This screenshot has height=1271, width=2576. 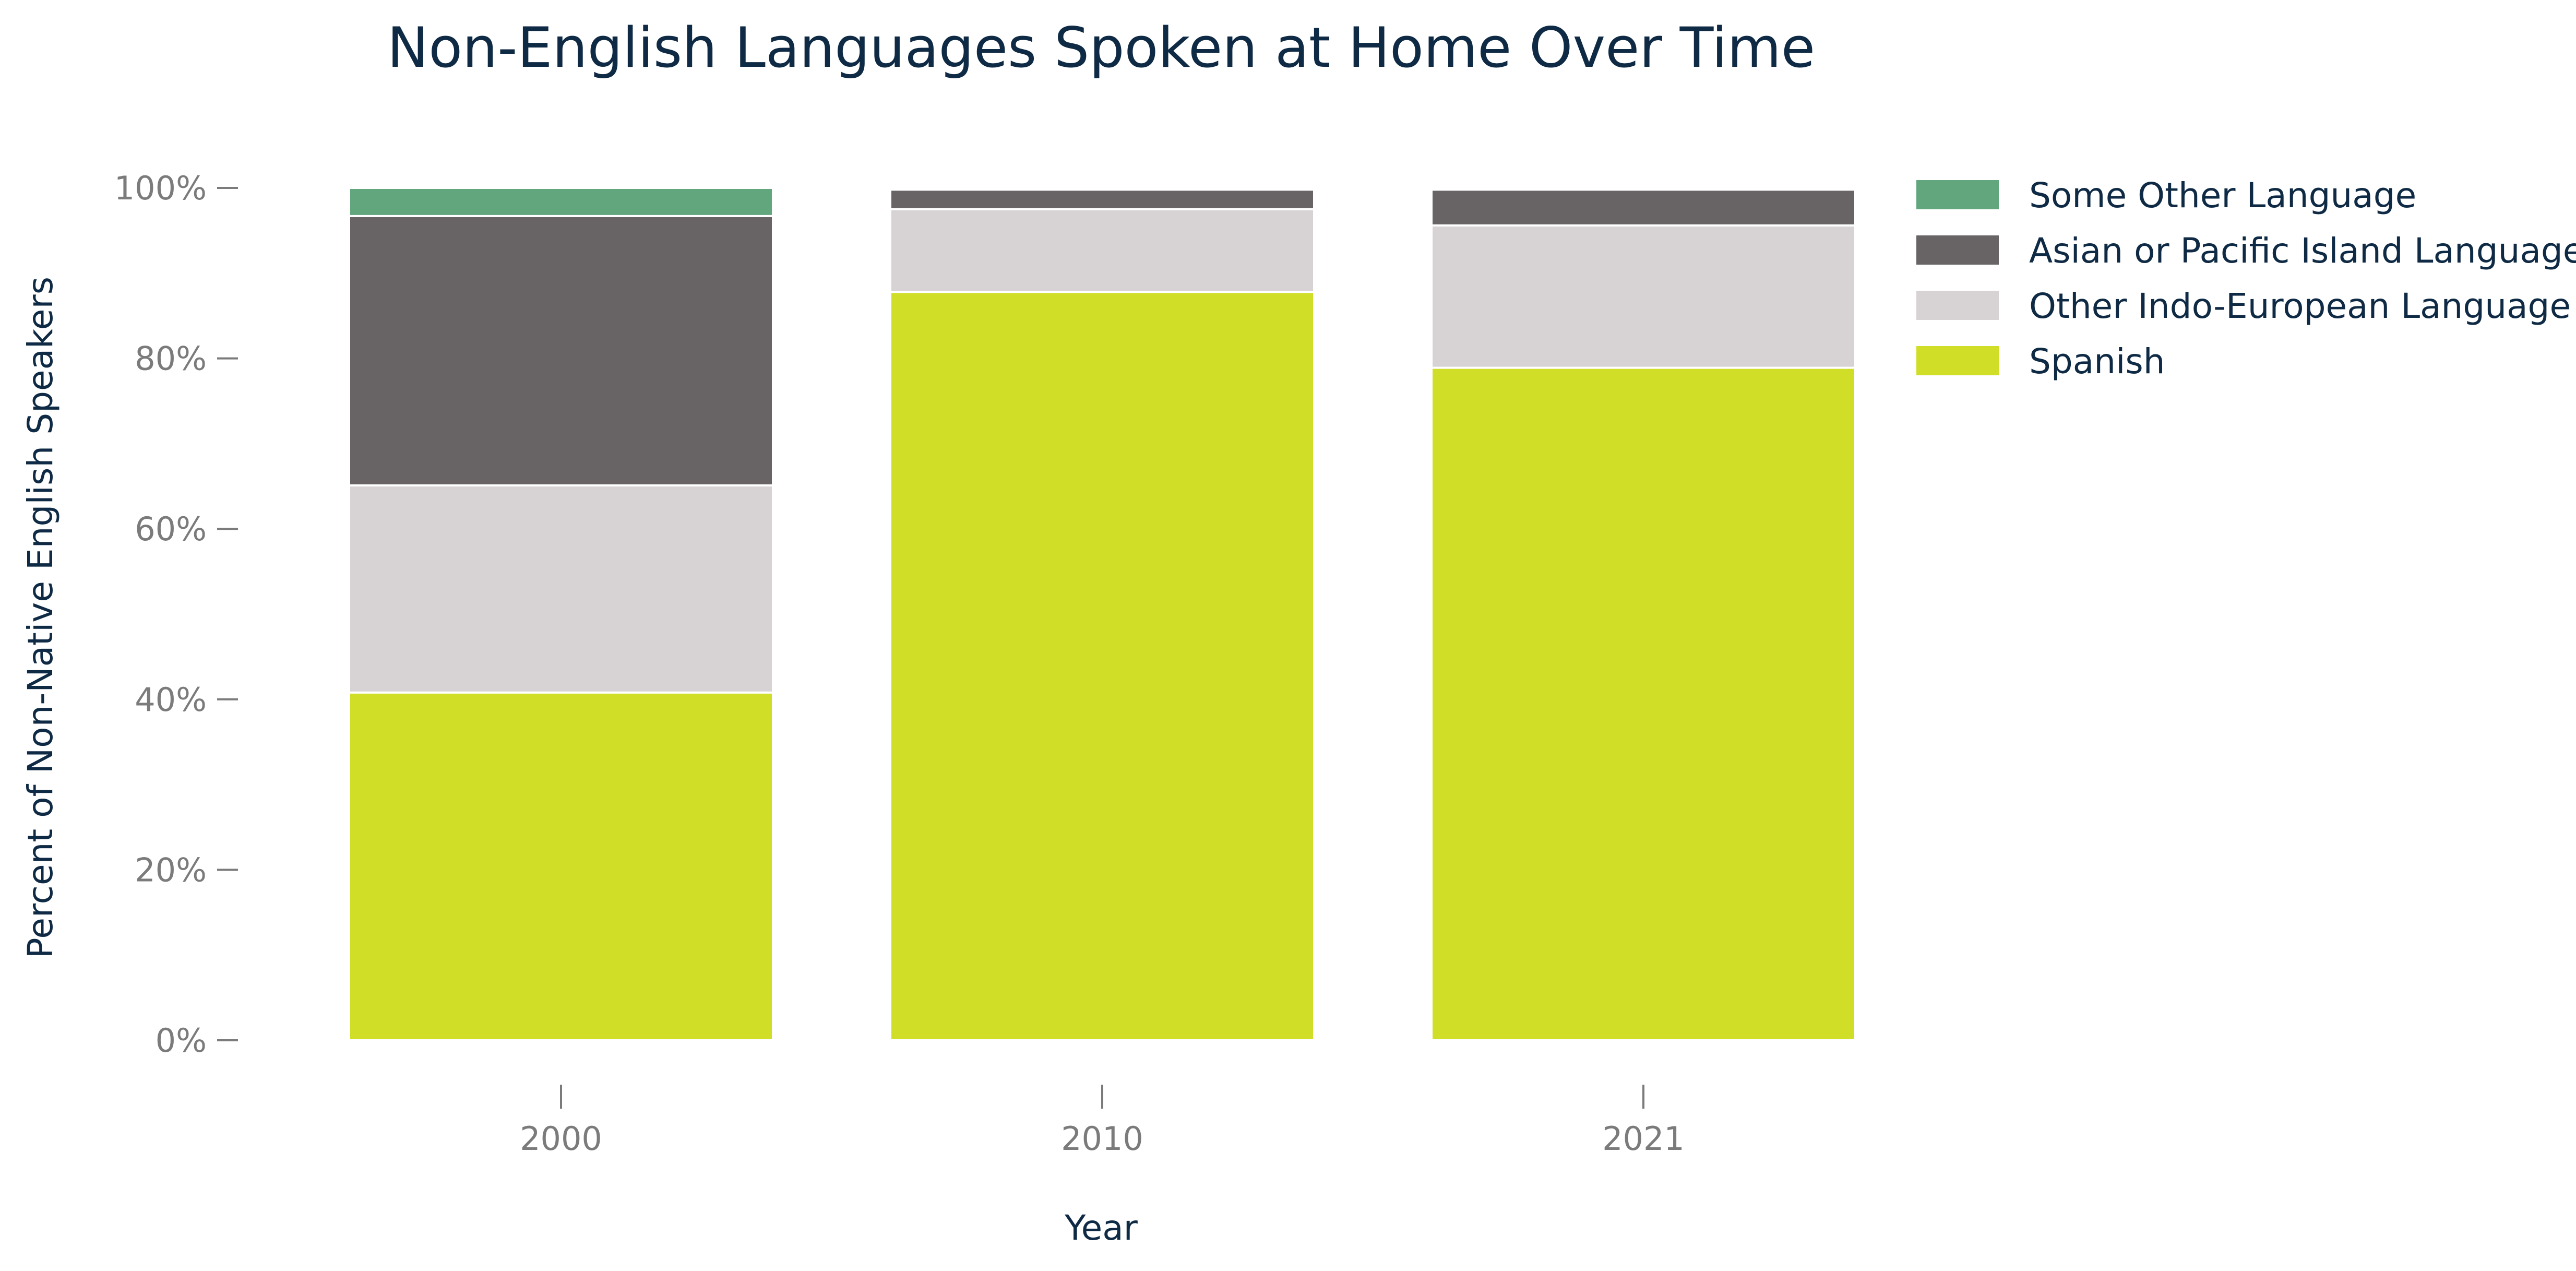 I want to click on x-tick-label: 2000, so click(x=561, y=1139).